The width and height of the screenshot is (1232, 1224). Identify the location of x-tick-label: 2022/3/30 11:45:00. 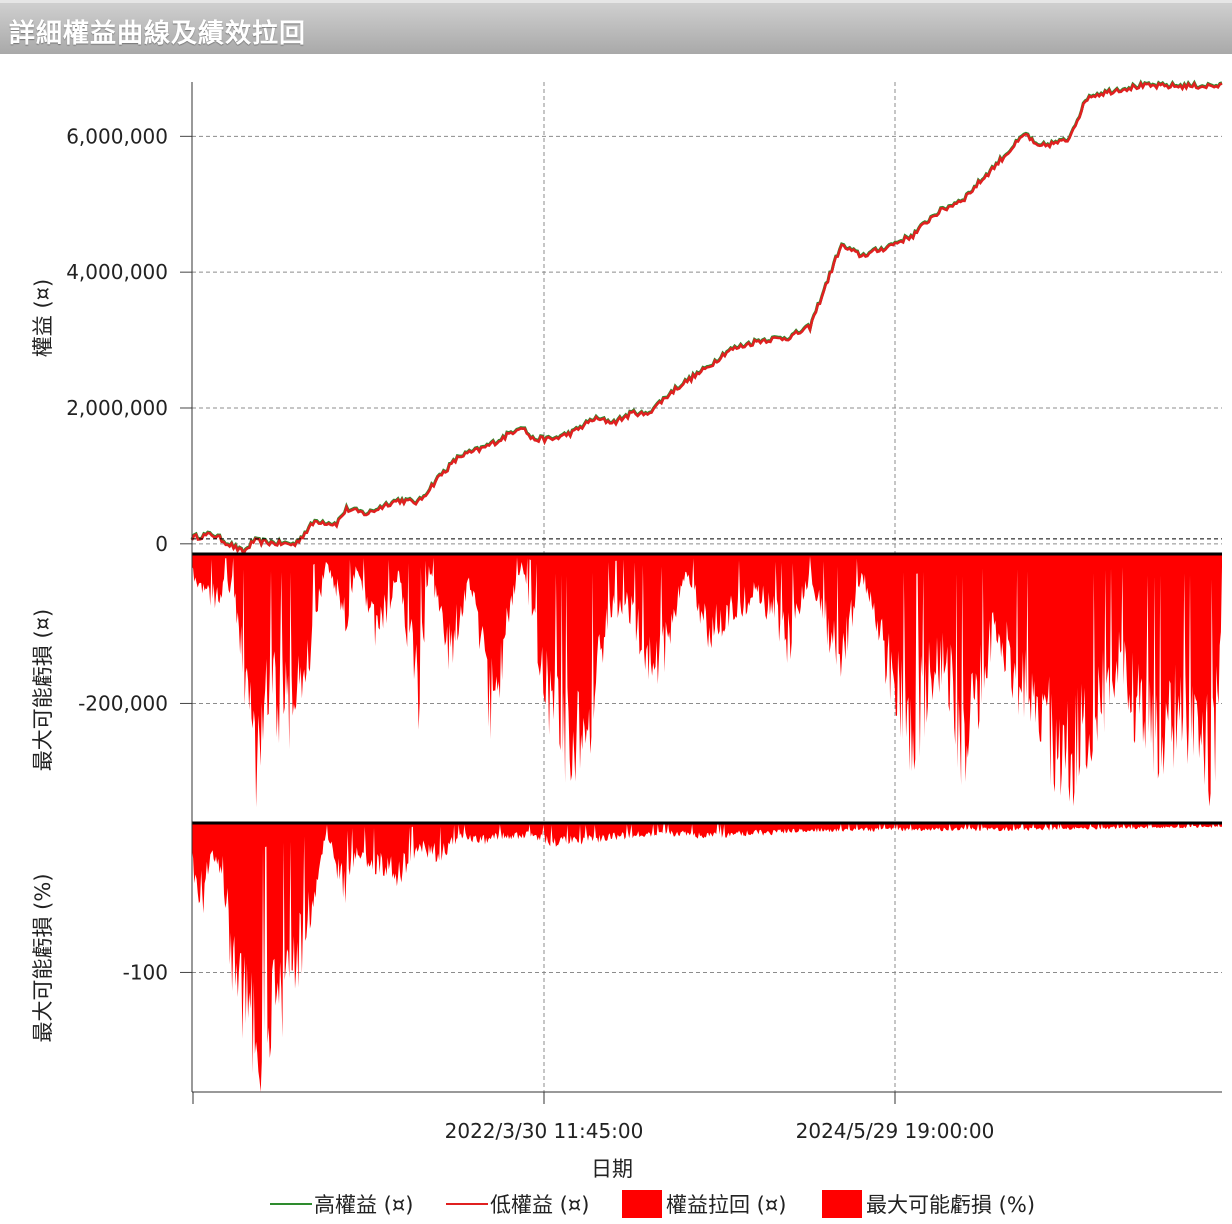
(544, 1131).